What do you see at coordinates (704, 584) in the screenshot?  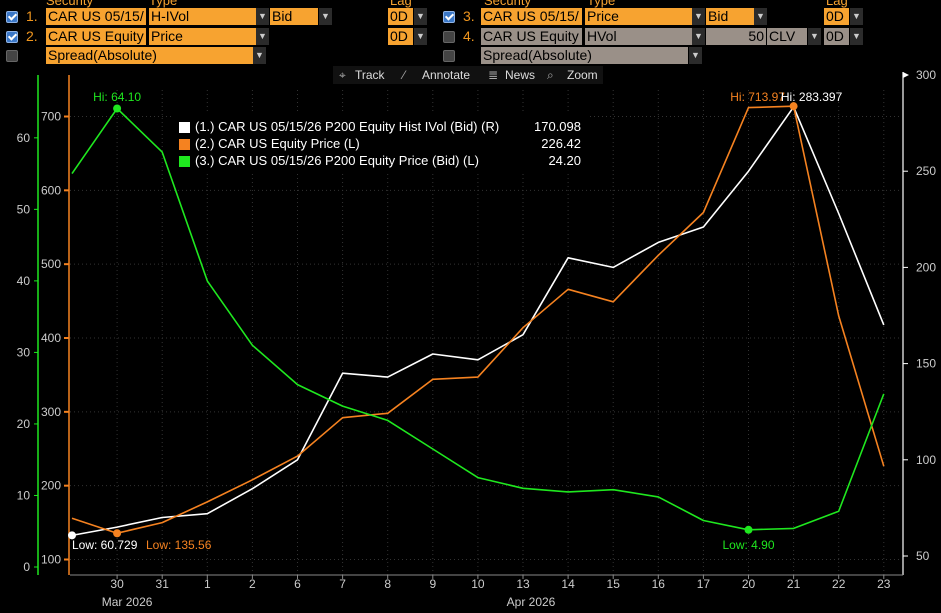 I see `x-tick-label: 17` at bounding box center [704, 584].